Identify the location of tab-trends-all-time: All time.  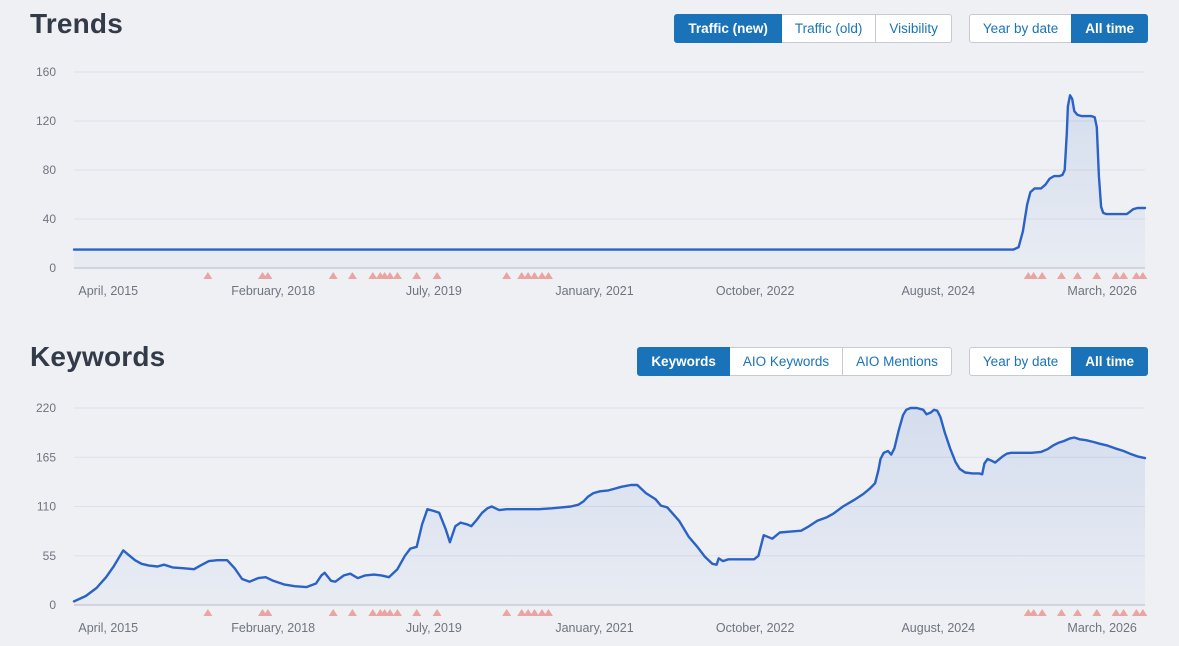
(1109, 28).